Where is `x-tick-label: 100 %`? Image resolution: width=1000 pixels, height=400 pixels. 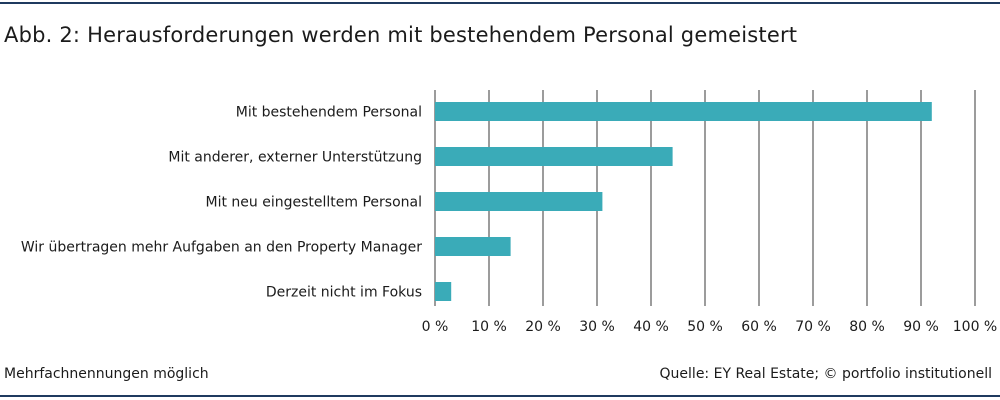 x-tick-label: 100 % is located at coordinates (975, 327).